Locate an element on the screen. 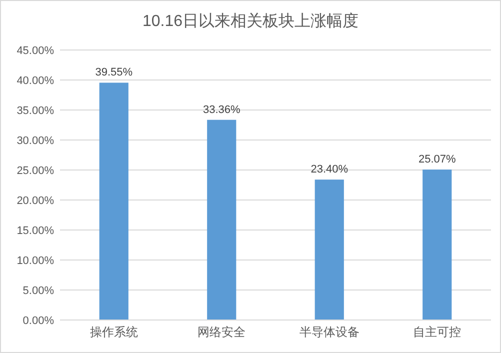  chart-title: 10.16日以来相关板块上涨幅度 is located at coordinates (250, 21).